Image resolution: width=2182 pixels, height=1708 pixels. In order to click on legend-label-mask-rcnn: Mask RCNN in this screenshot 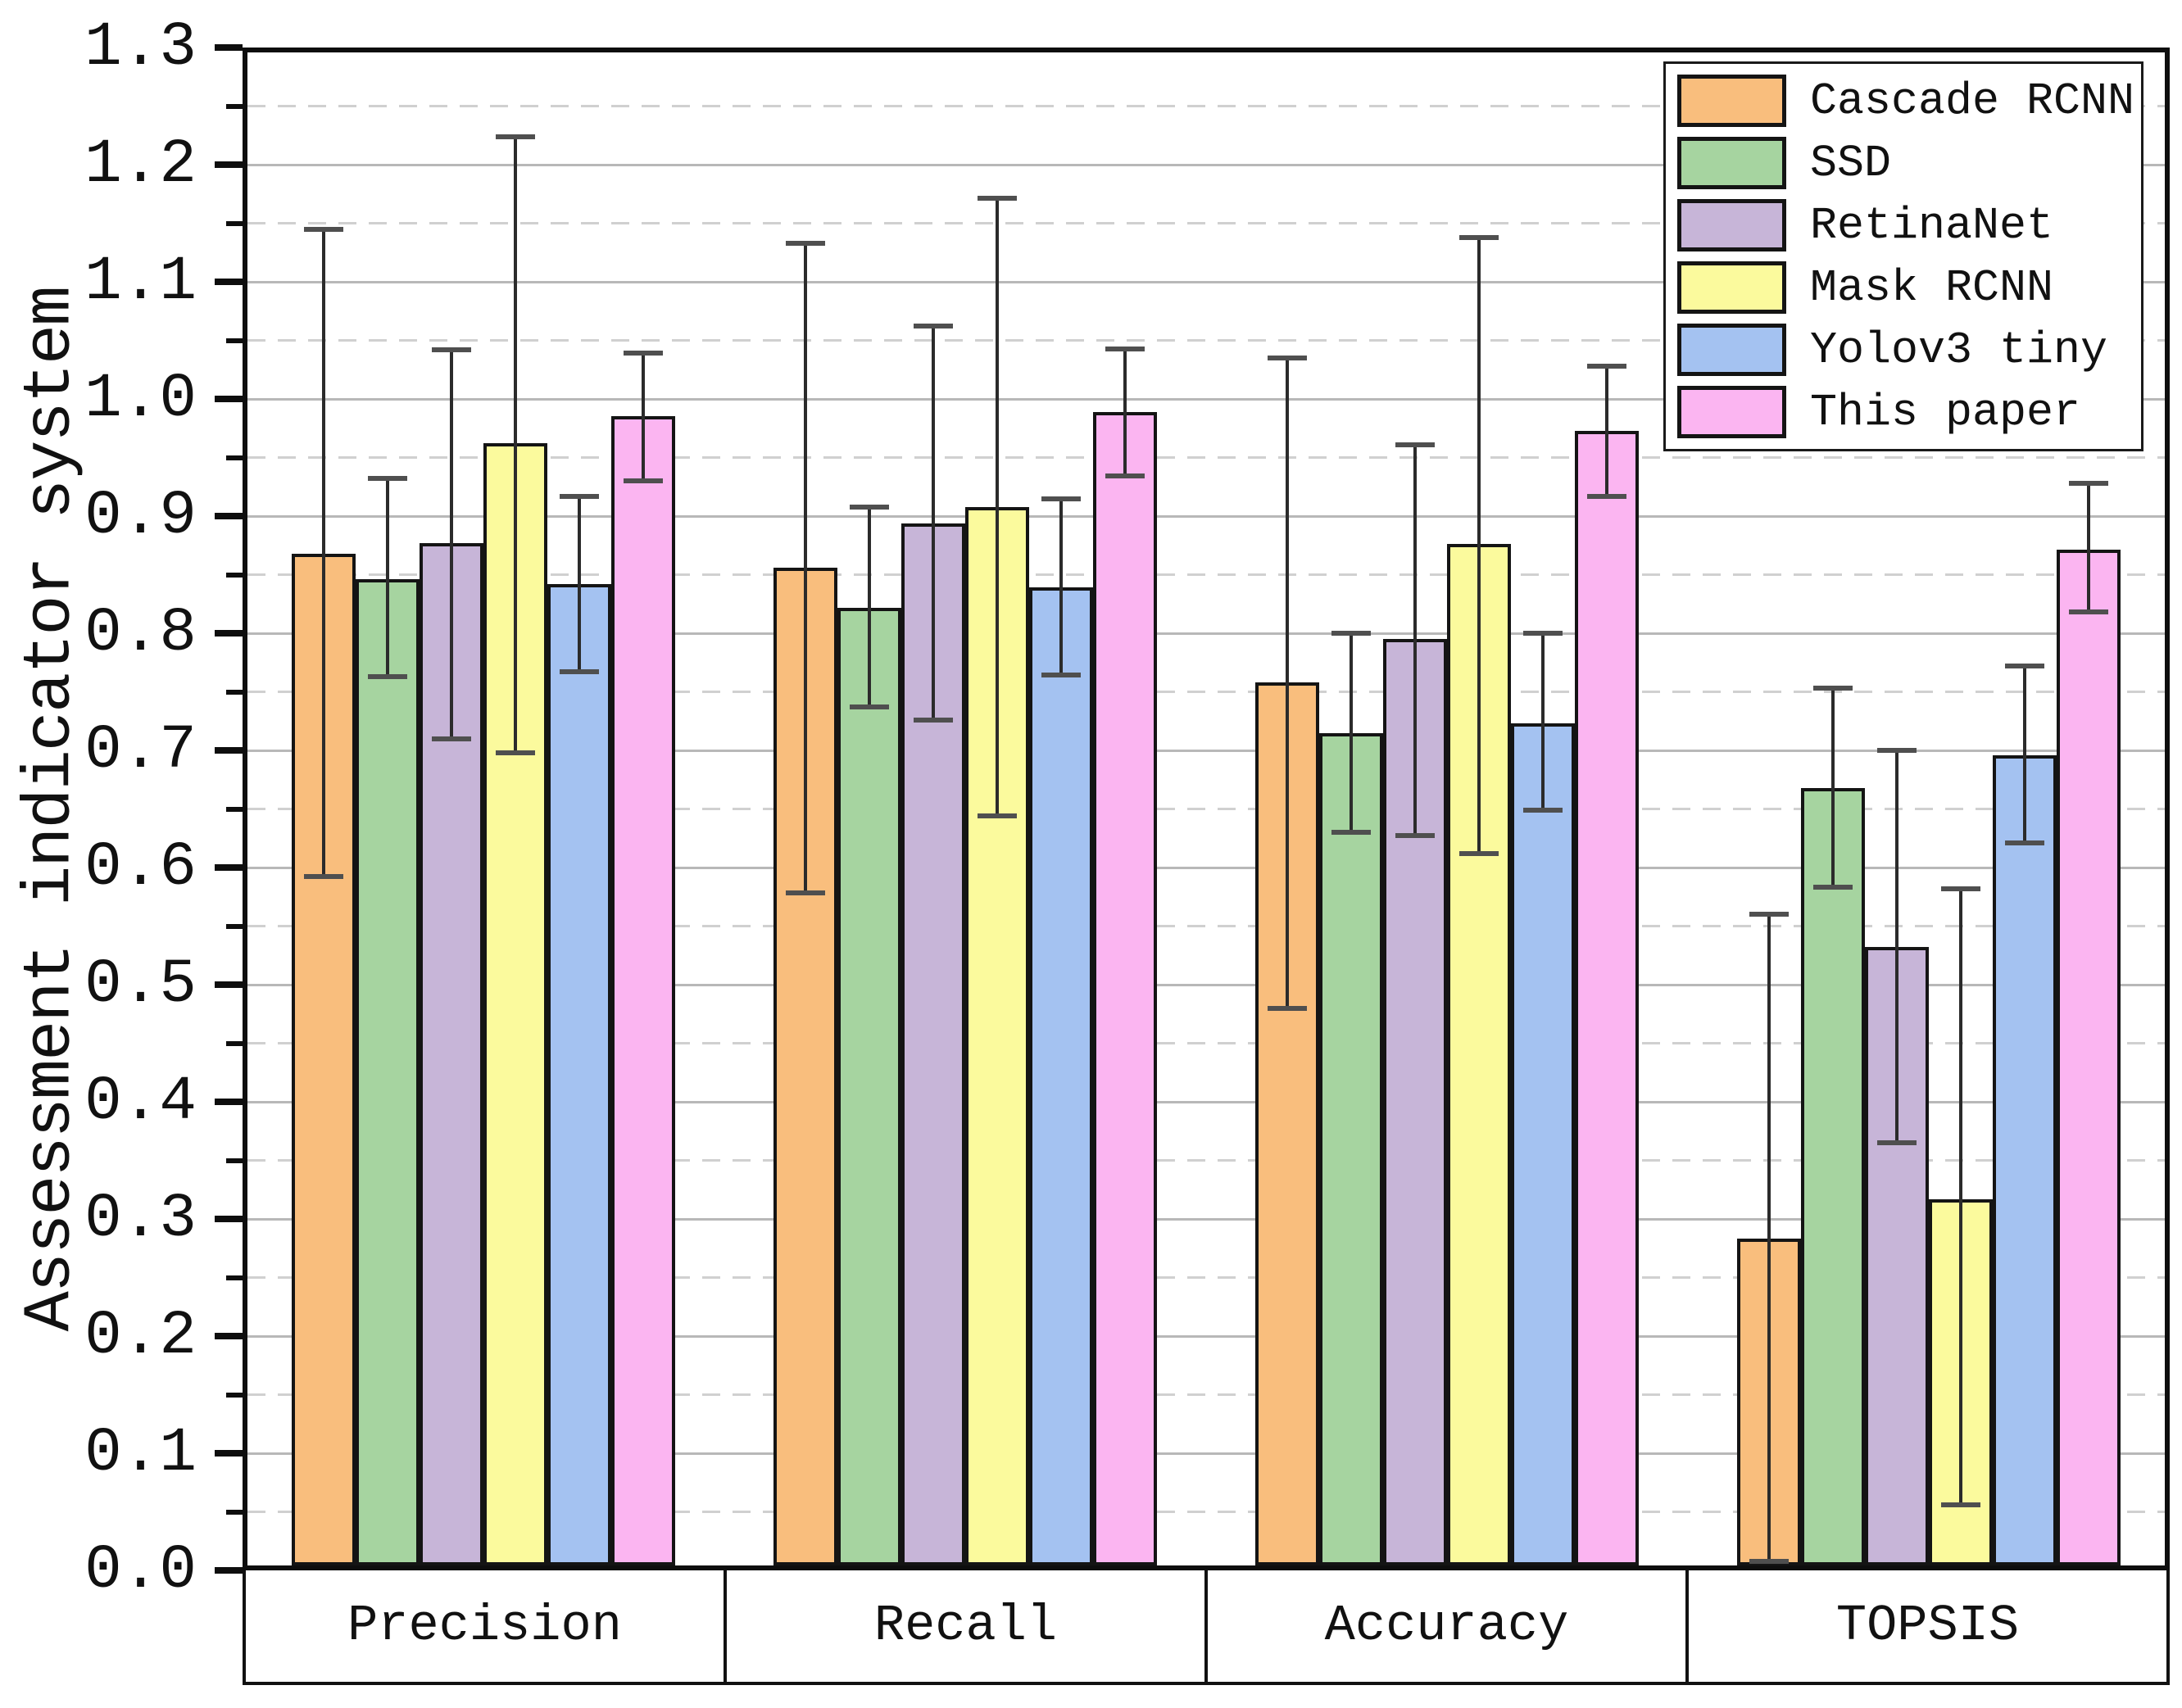, I will do `click(1932, 287)`.